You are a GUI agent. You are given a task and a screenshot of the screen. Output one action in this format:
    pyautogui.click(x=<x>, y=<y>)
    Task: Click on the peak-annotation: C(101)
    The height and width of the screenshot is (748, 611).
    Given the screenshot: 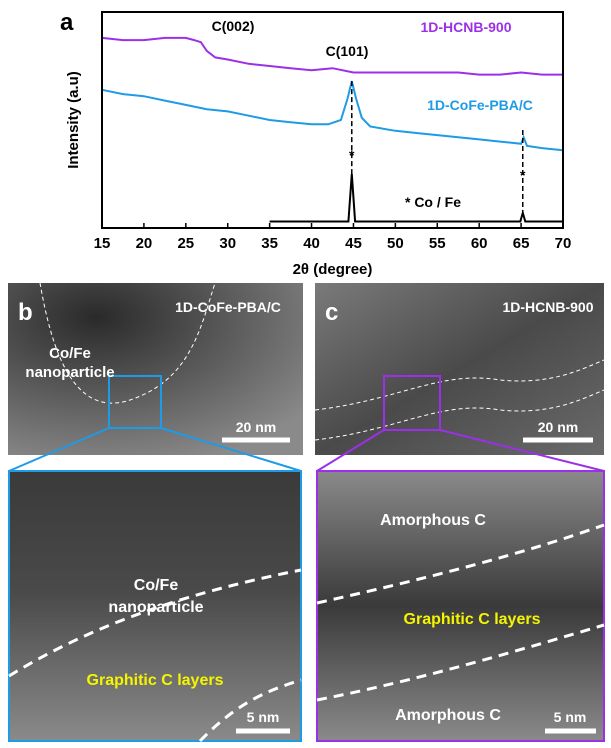 What is the action you would take?
    pyautogui.click(x=347, y=51)
    